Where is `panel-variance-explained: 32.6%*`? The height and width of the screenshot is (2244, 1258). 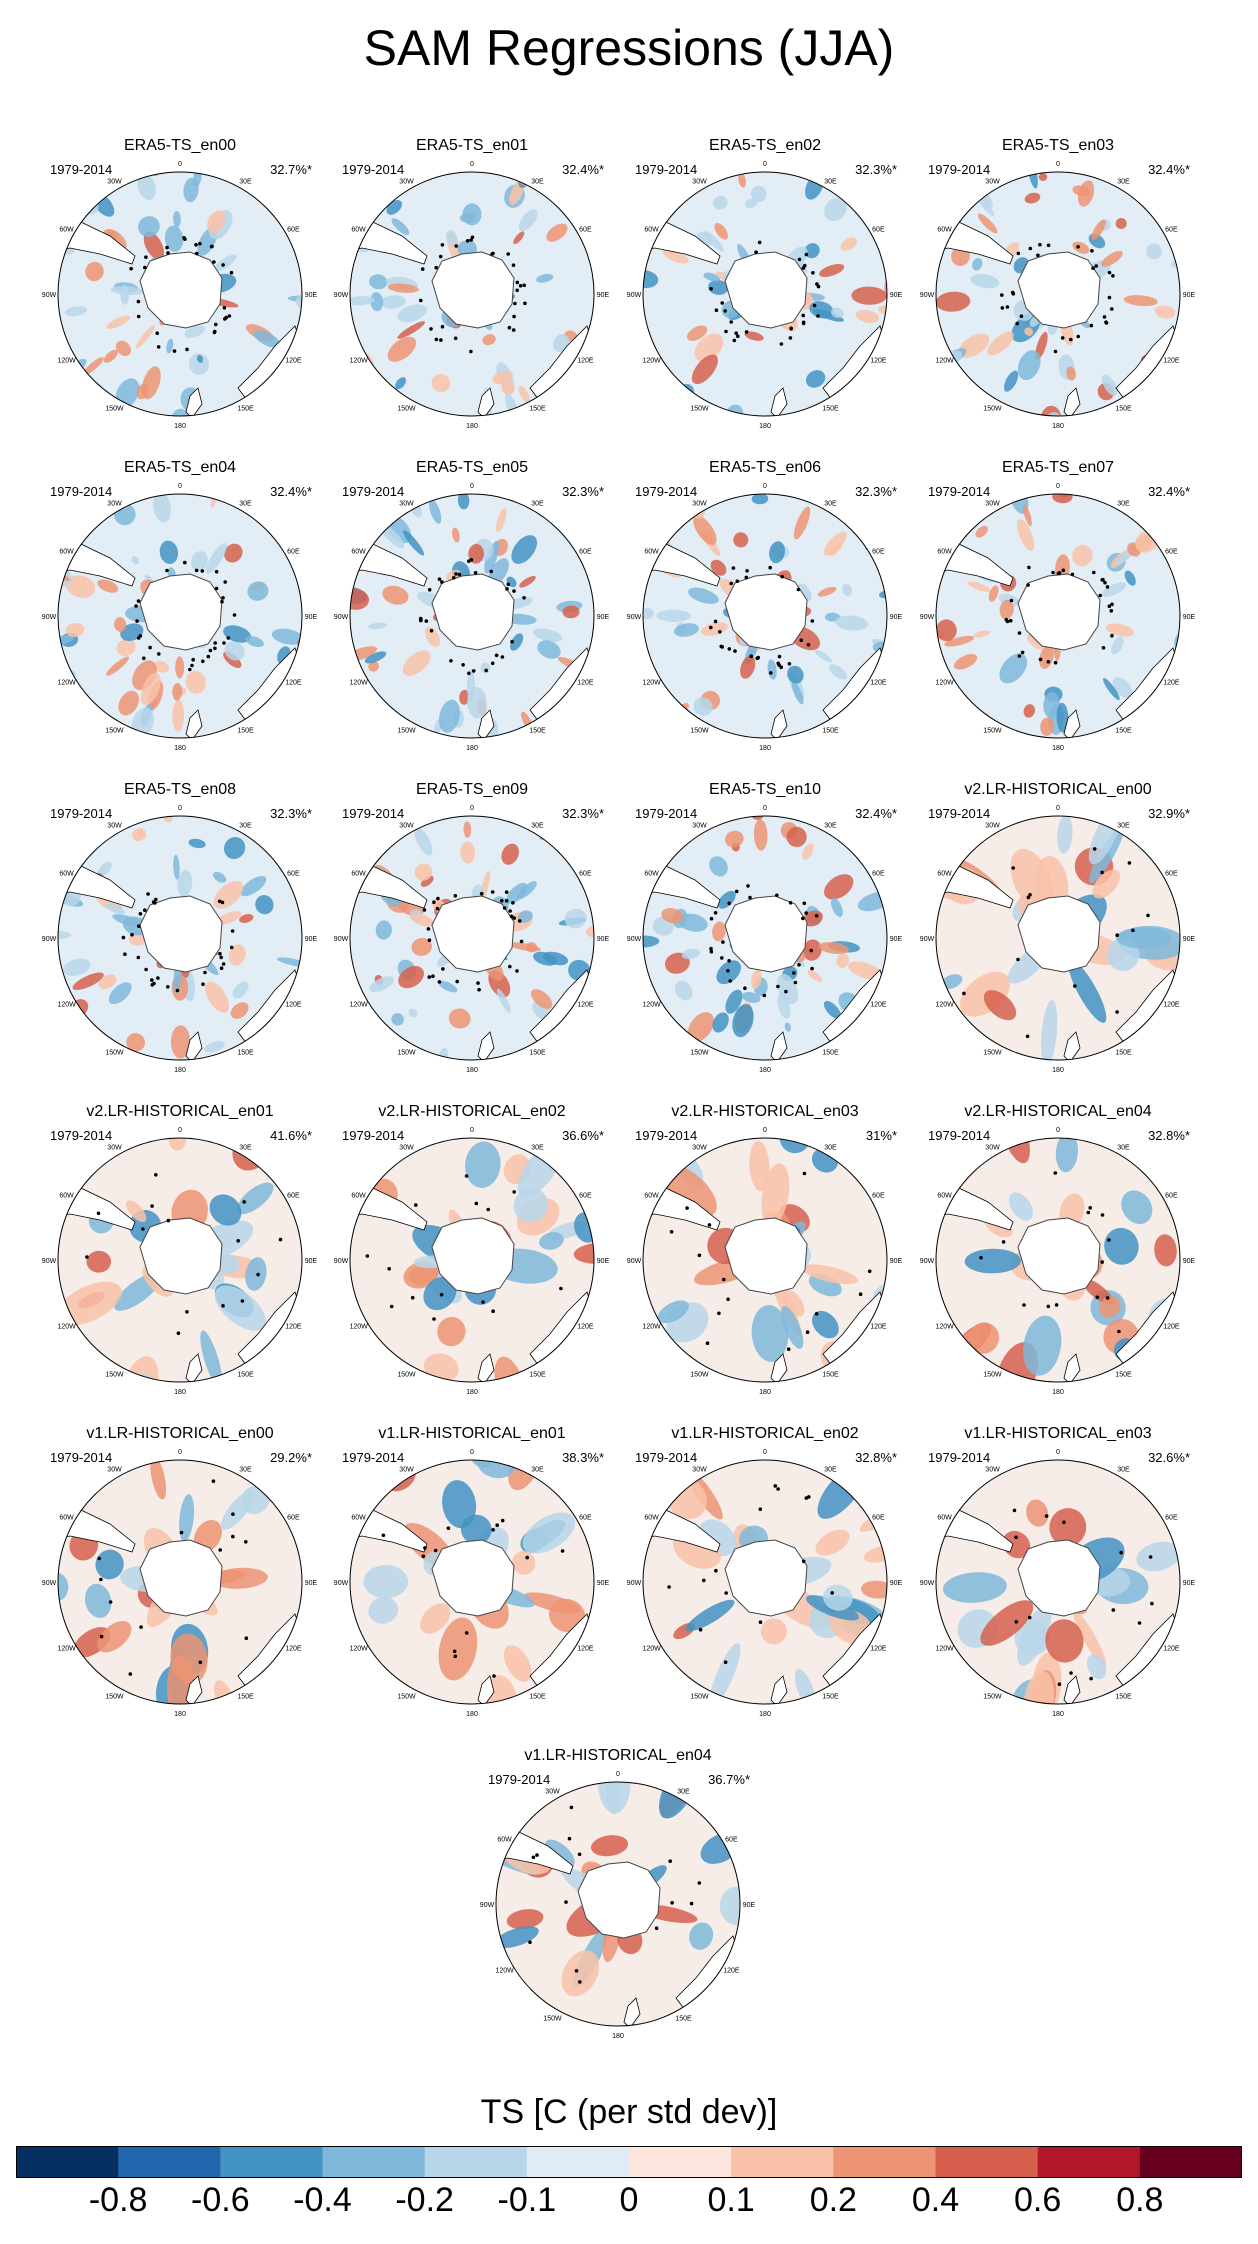
panel-variance-explained: 32.6%* is located at coordinates (1169, 1457).